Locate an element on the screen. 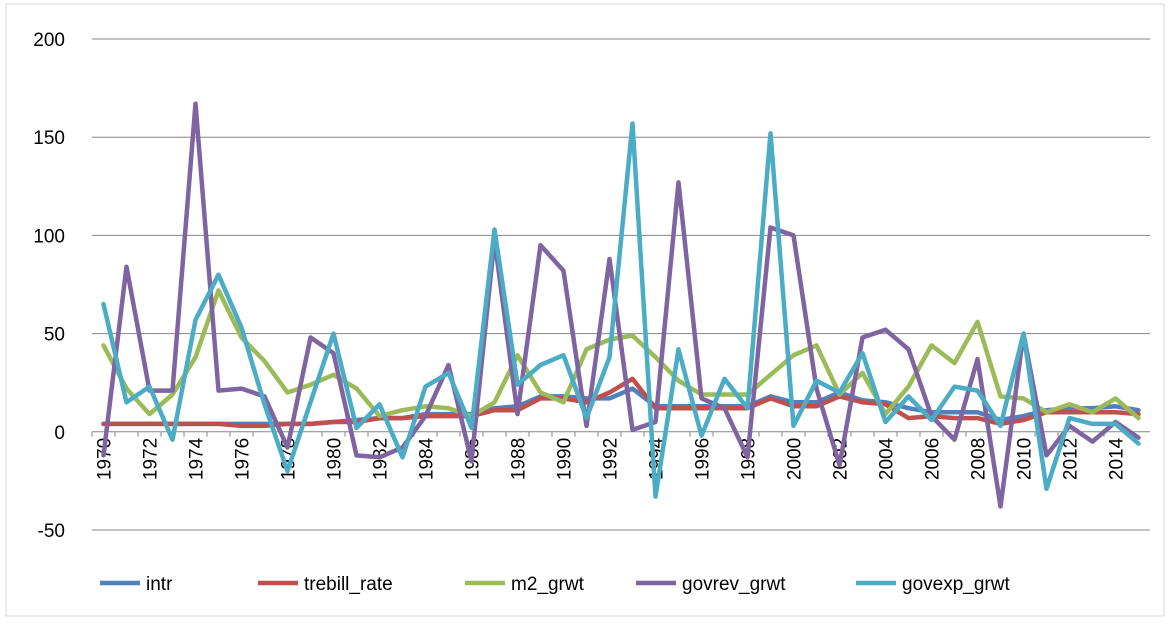 The height and width of the screenshot is (625, 1170). x-tick-label: 1970 is located at coordinates (105, 459).